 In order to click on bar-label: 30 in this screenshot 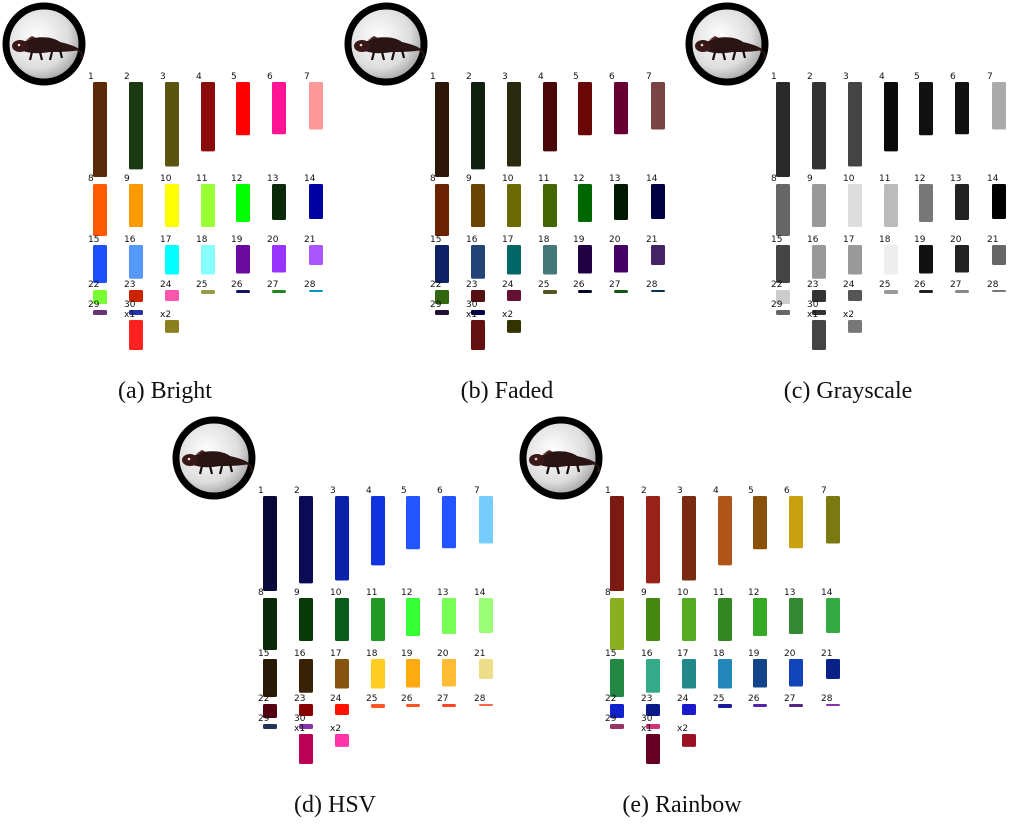, I will do `click(647, 719)`.